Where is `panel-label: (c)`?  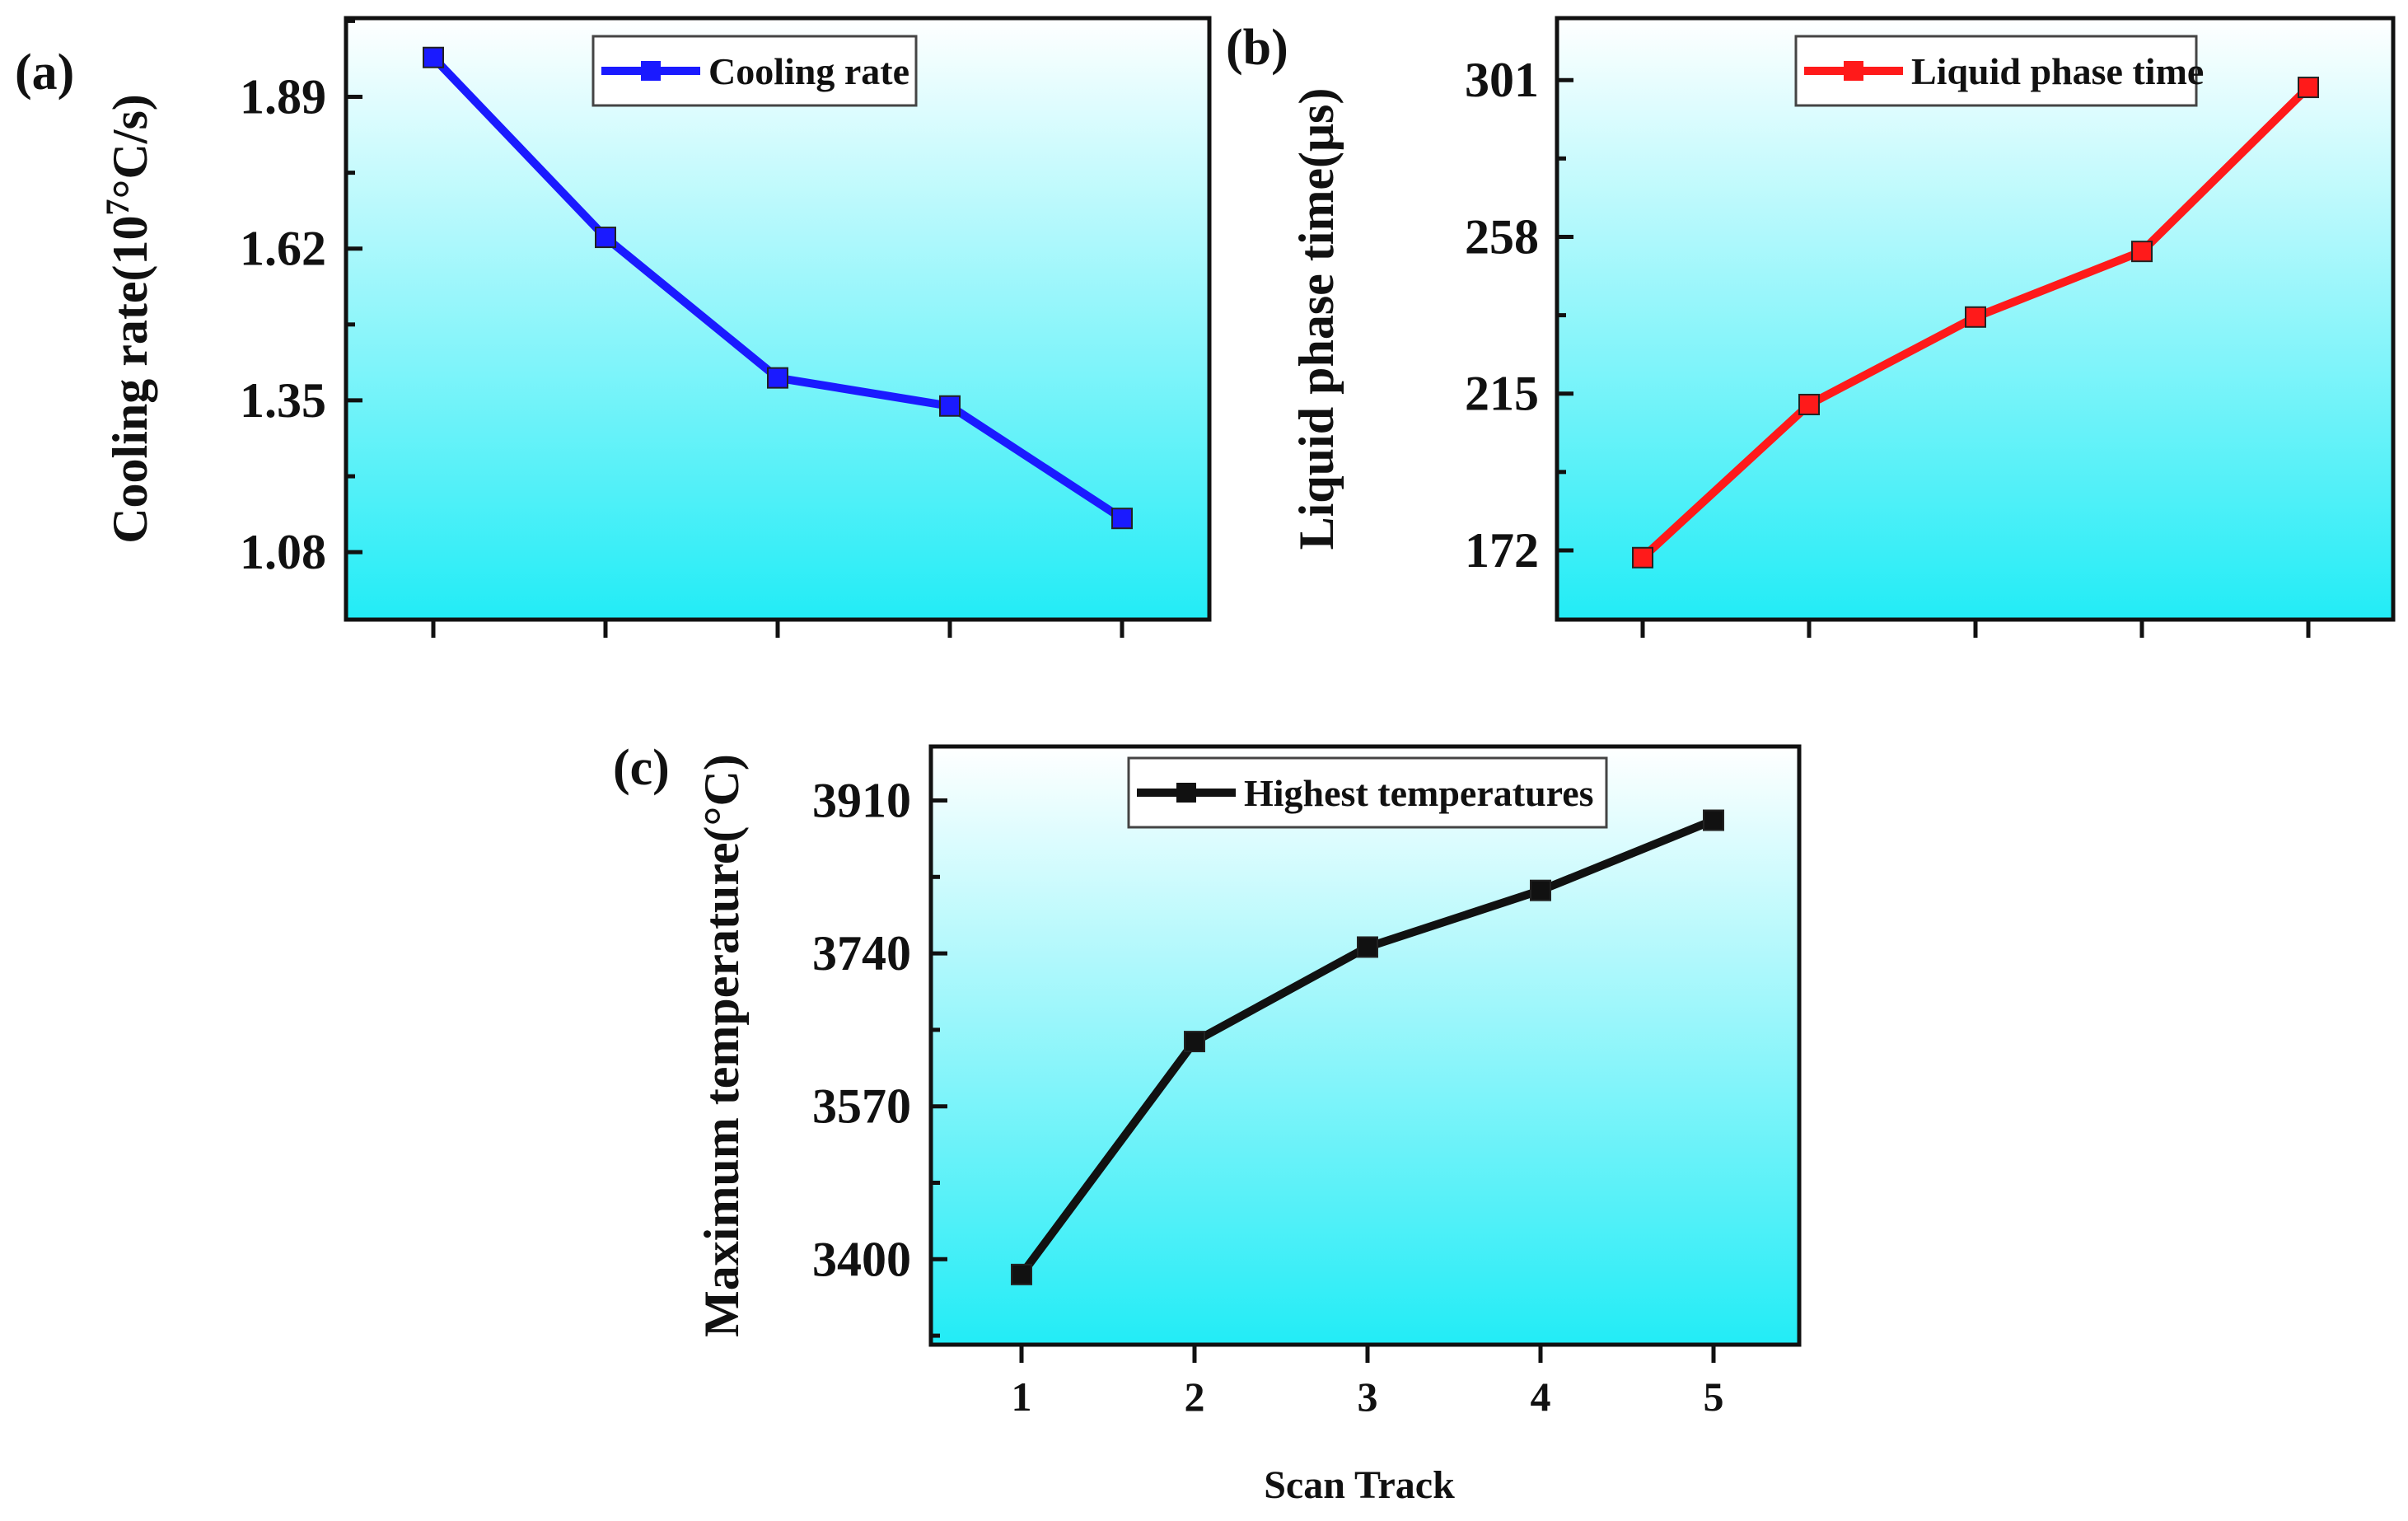
panel-label: (c) is located at coordinates (641, 768).